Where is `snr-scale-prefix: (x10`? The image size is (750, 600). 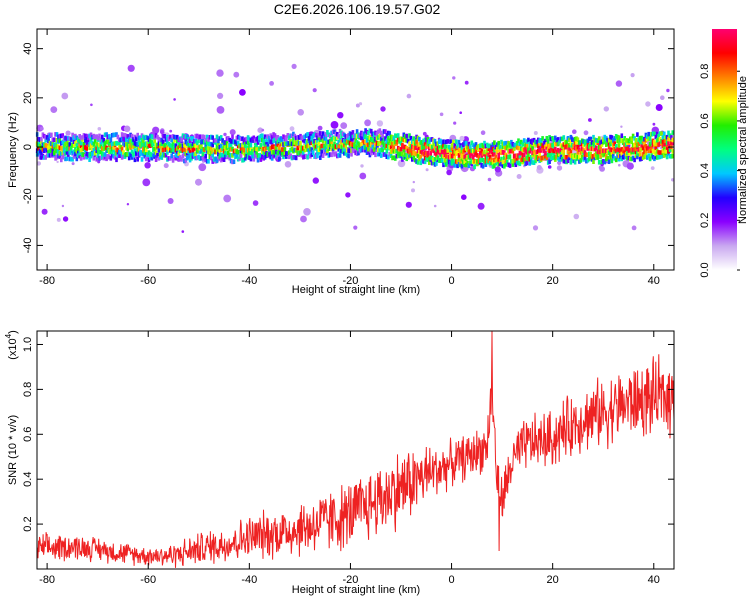
snr-scale-prefix: (x10 is located at coordinates (13, 348).